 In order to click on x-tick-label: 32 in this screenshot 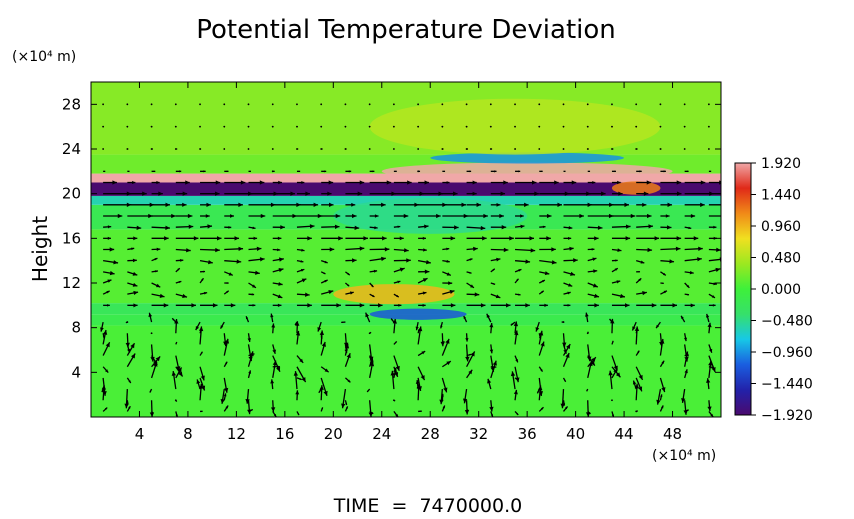, I will do `click(478, 434)`.